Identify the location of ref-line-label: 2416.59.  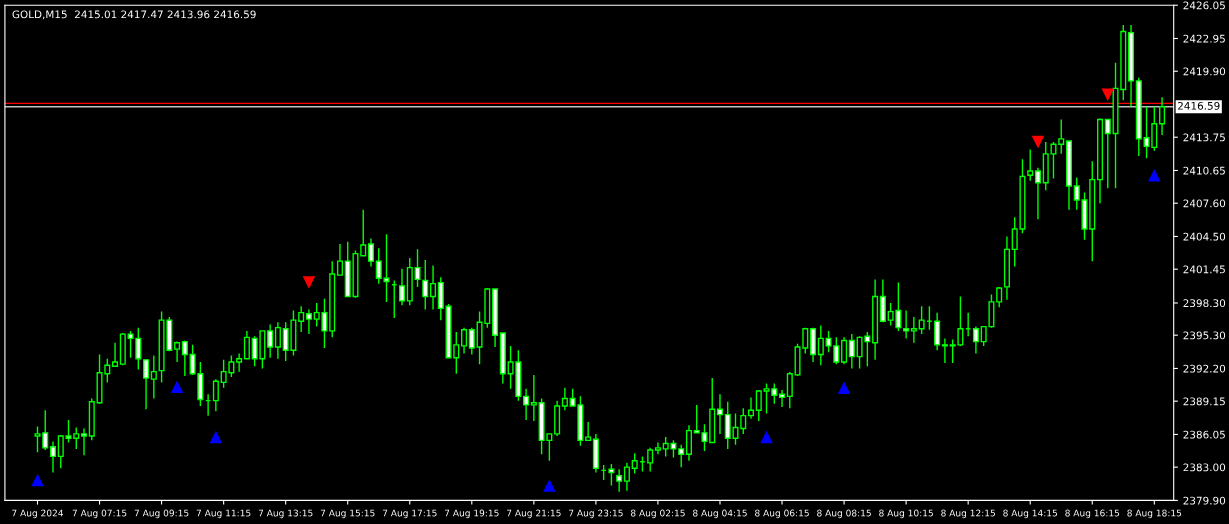
(1198, 105).